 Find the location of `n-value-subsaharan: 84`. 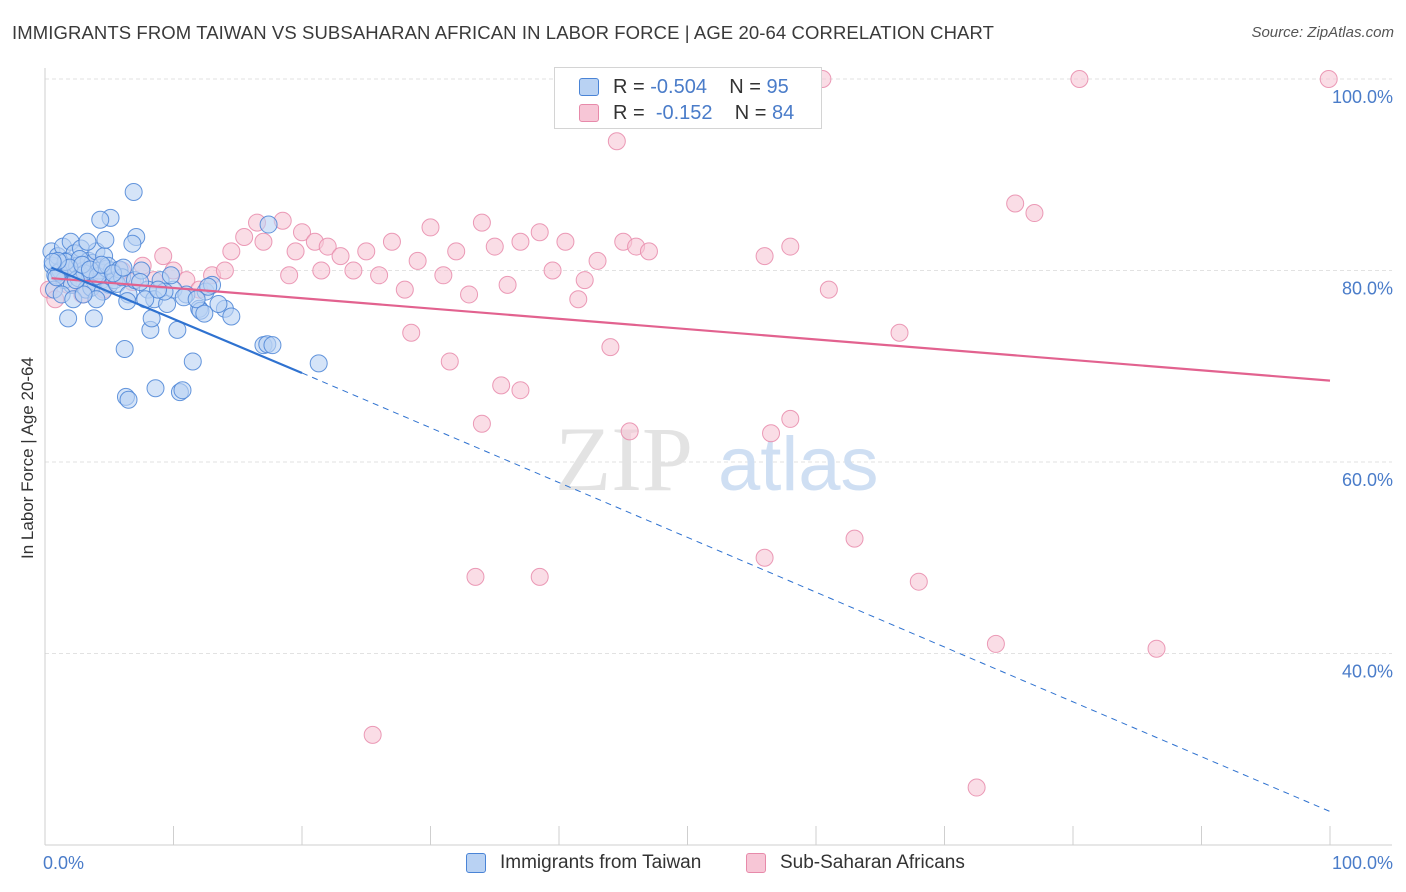

n-value-subsaharan: 84 is located at coordinates (783, 113).